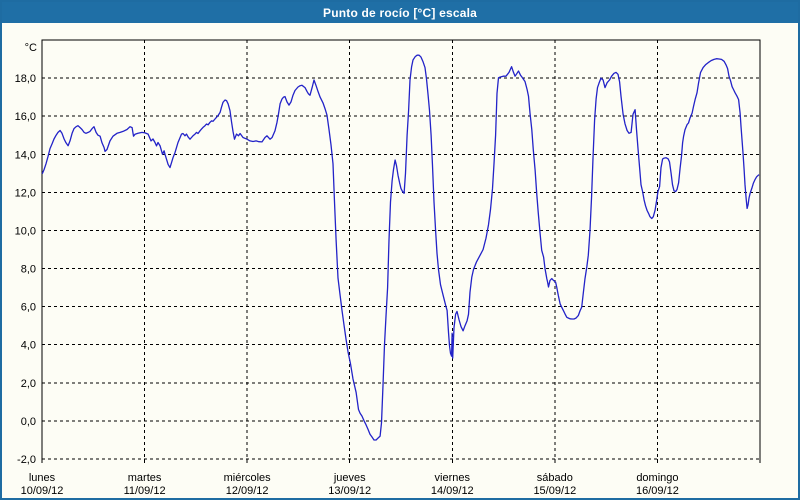  Describe the element at coordinates (247, 491) in the screenshot. I see `x-tick-date-label: 12/09/12` at that location.